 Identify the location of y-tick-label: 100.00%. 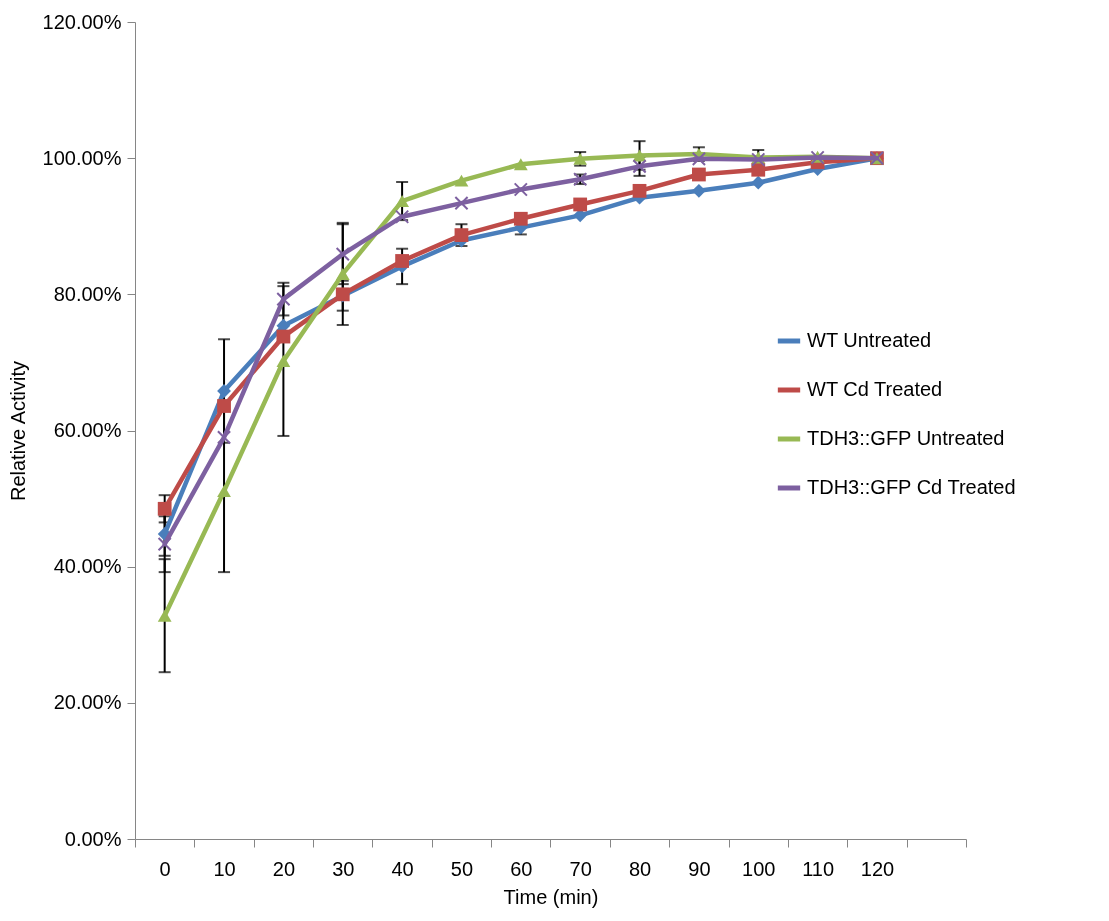
(82, 157).